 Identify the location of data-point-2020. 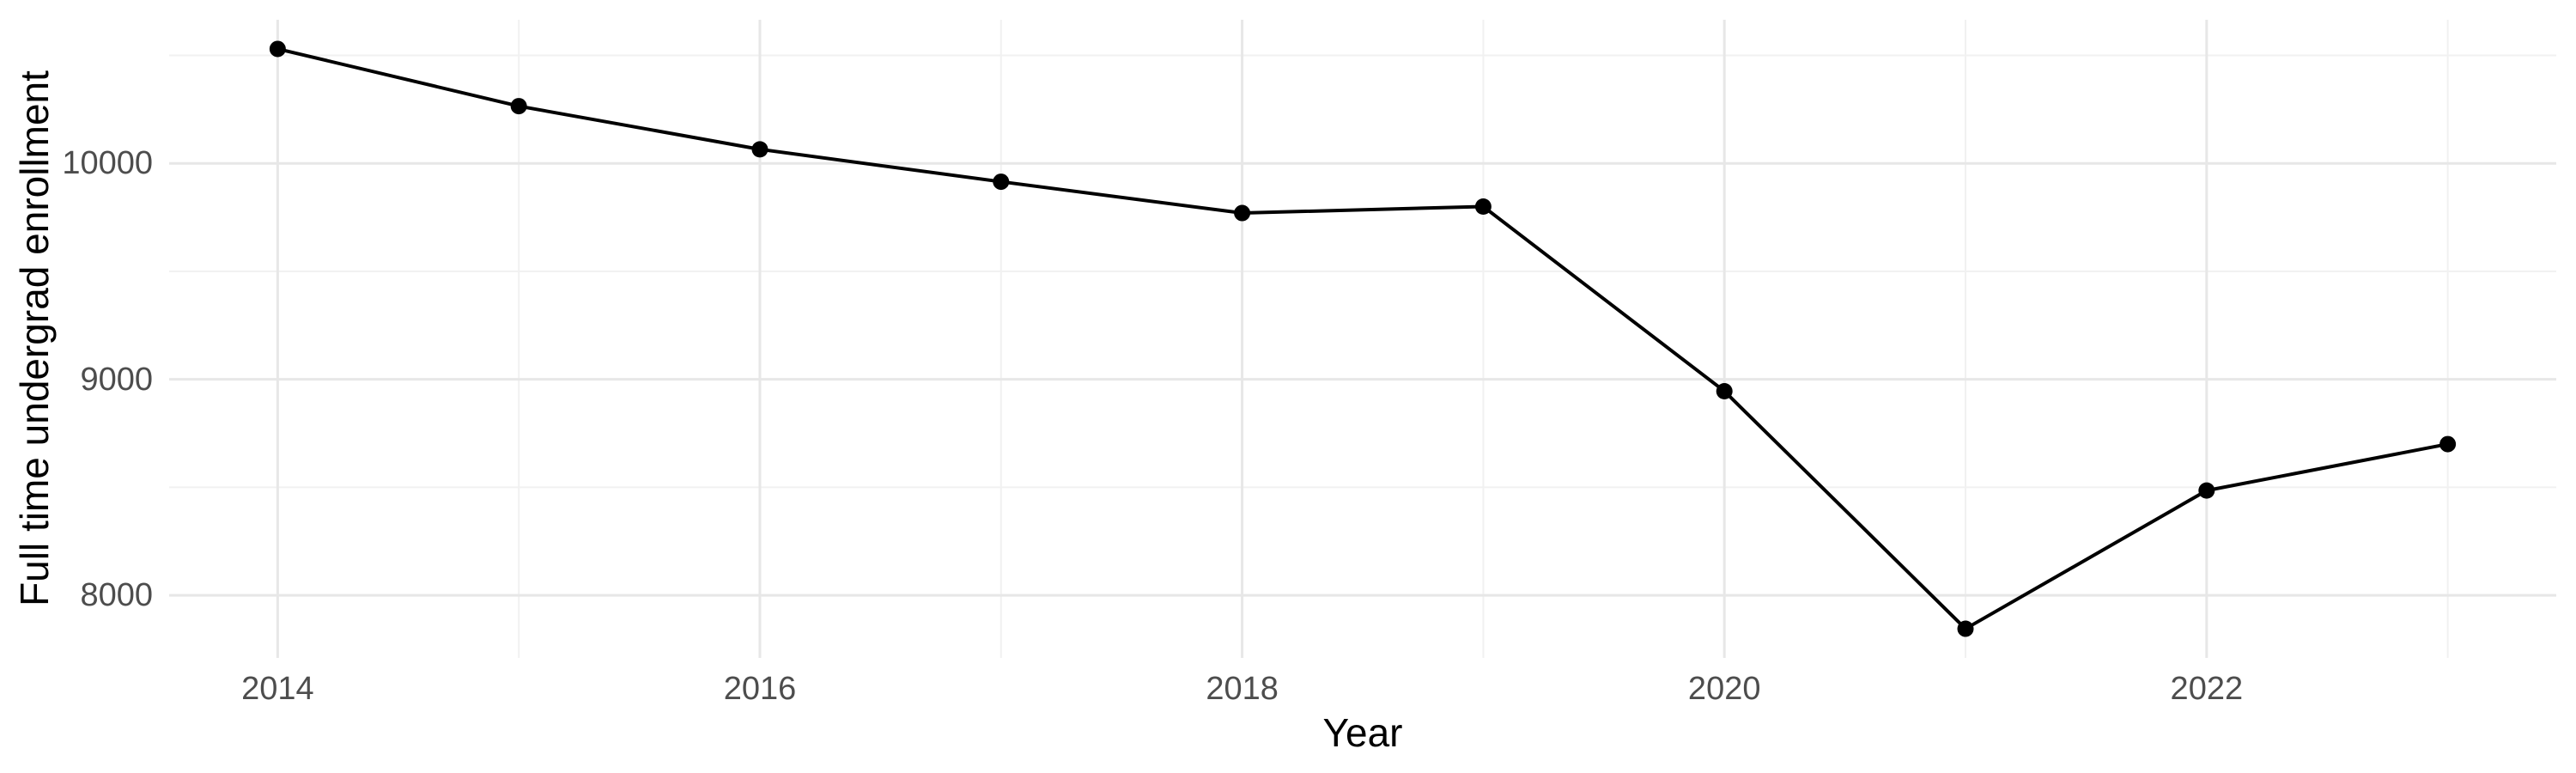
(1725, 390).